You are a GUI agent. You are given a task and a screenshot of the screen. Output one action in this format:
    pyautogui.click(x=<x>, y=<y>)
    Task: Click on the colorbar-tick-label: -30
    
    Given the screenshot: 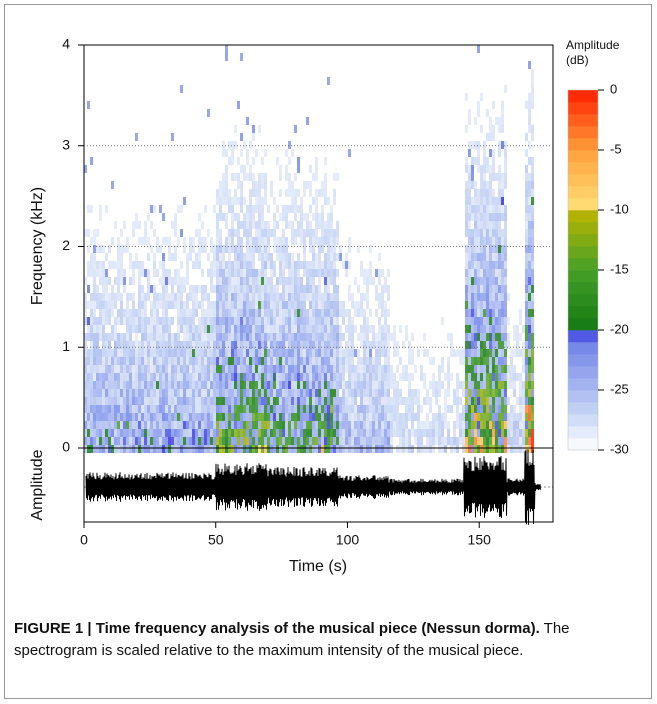 What is the action you would take?
    pyautogui.click(x=619, y=448)
    